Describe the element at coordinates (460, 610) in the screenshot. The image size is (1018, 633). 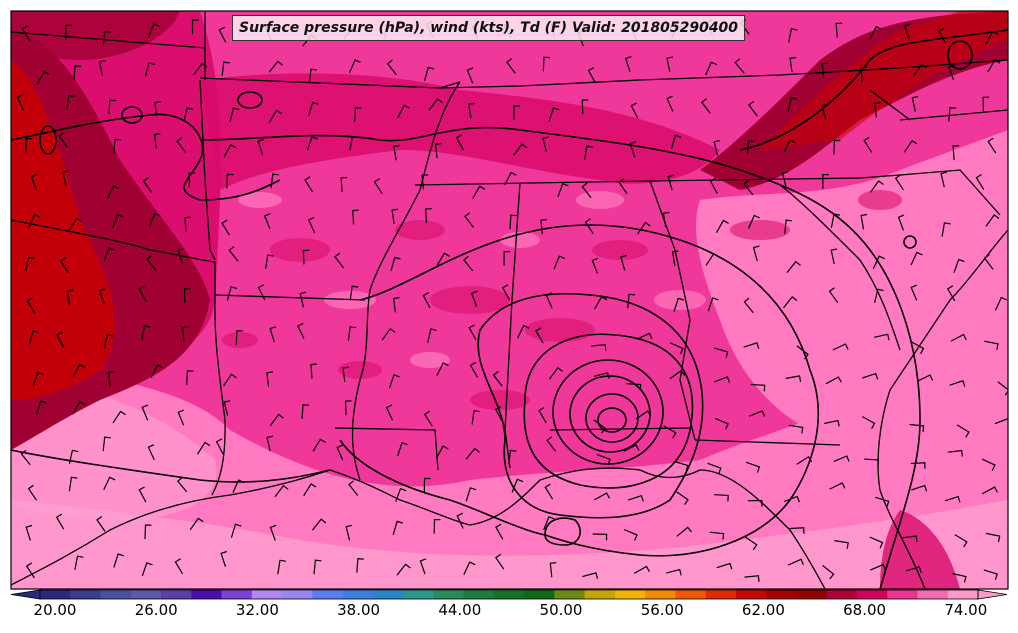
I see `colorbar-tick-label: 44.00` at that location.